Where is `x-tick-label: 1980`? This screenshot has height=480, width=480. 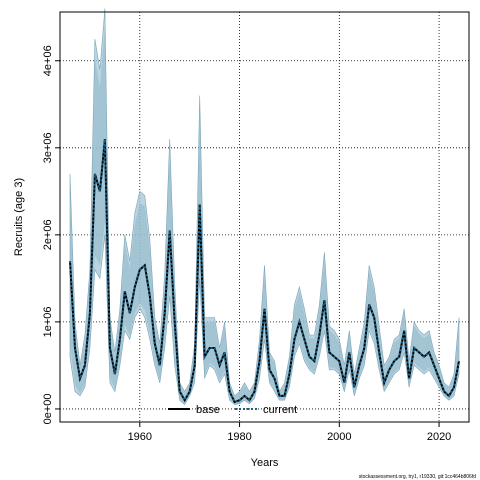
x-tick-label: 1980 is located at coordinates (239, 437).